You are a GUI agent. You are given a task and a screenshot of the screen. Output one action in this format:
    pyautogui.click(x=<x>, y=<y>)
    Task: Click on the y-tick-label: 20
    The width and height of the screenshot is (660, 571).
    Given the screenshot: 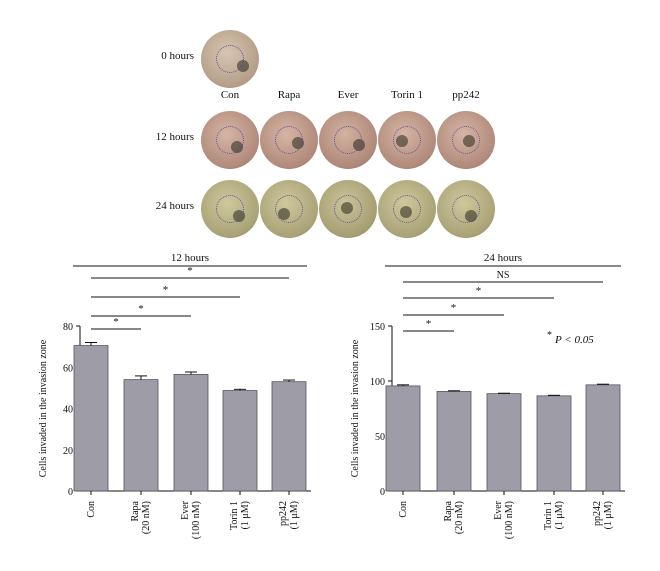 What is the action you would take?
    pyautogui.click(x=68, y=451)
    